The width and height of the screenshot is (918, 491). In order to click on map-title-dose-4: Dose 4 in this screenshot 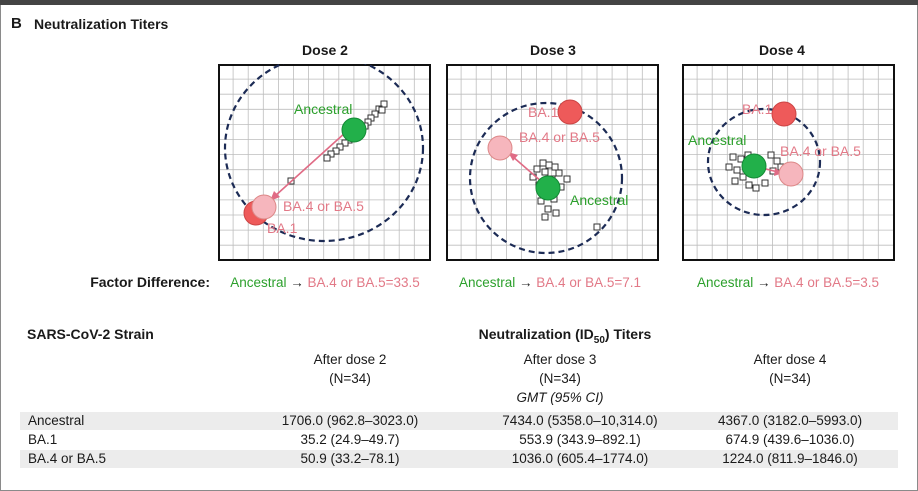, I will do `click(782, 50)`.